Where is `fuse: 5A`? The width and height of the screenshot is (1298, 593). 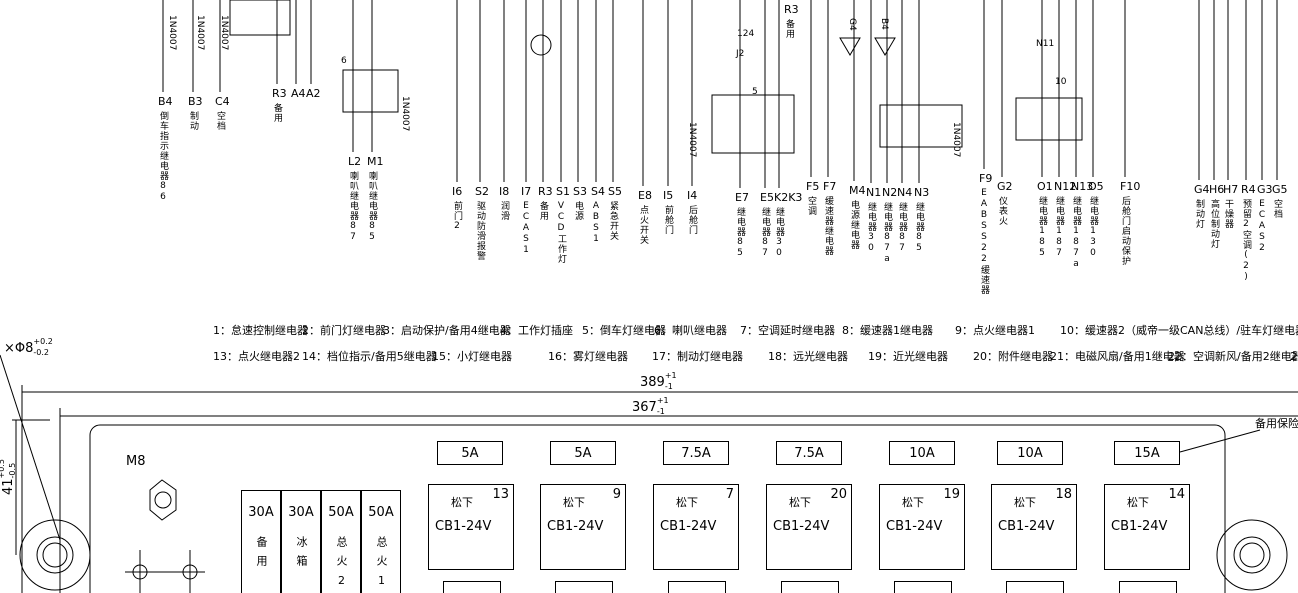
fuse: 5A is located at coordinates (583, 453).